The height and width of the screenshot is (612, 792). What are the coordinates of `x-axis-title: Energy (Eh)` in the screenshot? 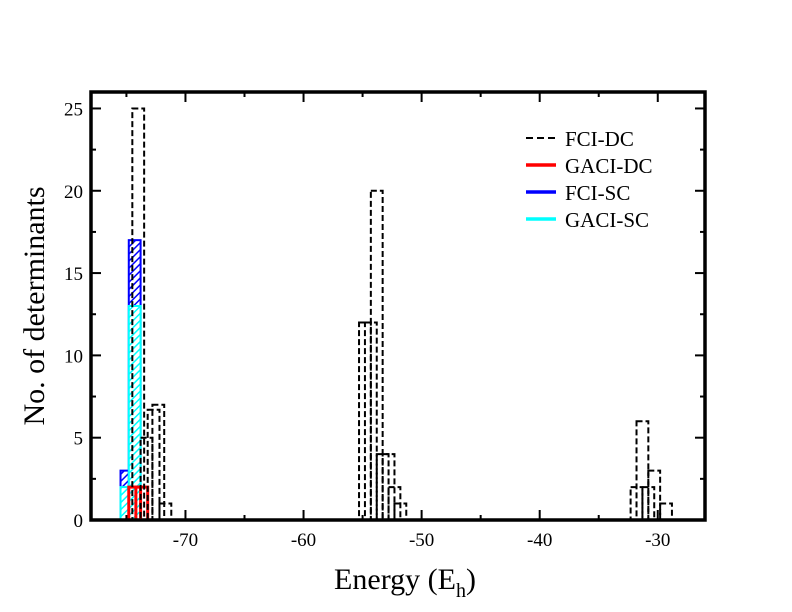 It's located at (405, 582).